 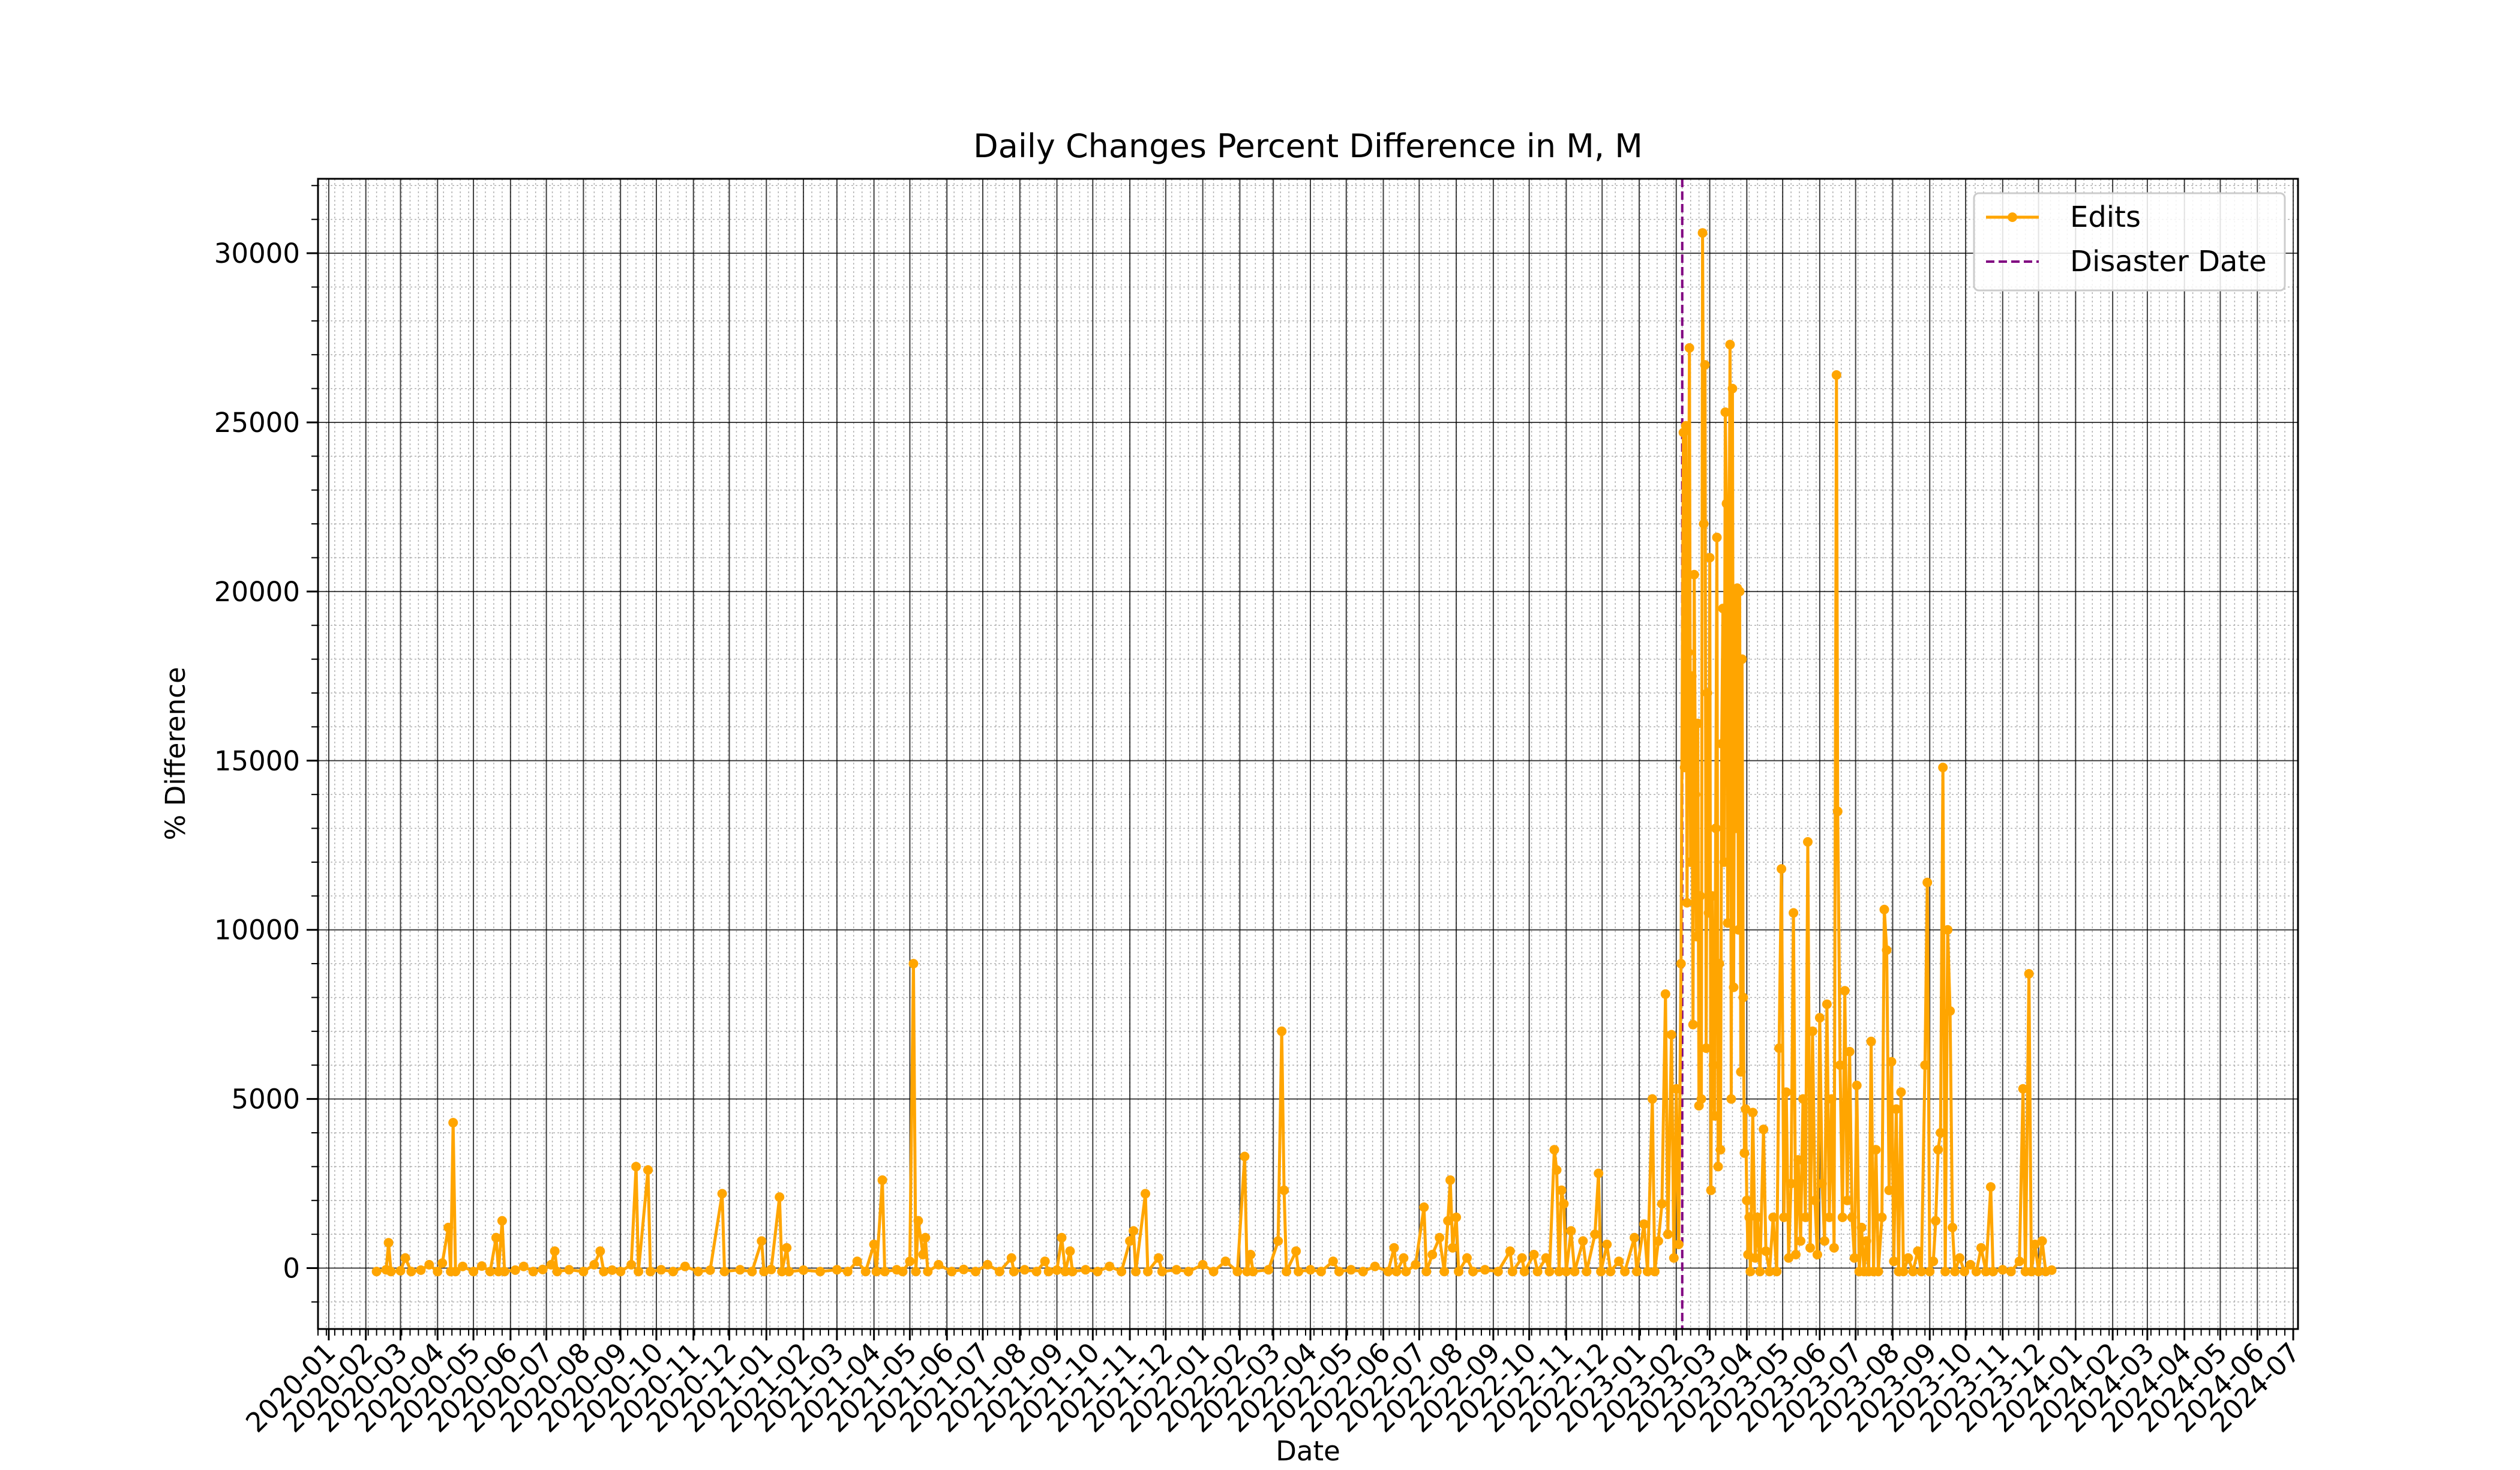 I want to click on legend-box, so click(x=2129, y=242).